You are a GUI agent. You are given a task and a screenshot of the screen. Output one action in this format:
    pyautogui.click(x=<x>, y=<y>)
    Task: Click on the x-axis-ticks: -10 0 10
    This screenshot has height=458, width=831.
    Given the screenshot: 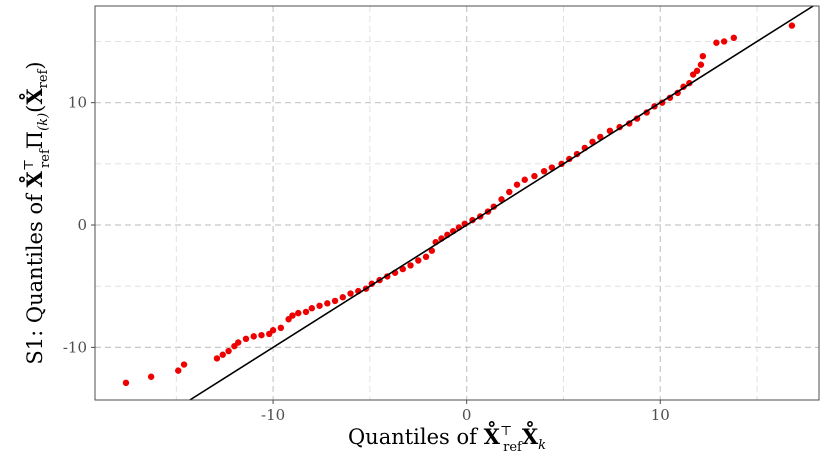 What is the action you would take?
    pyautogui.click(x=465, y=412)
    